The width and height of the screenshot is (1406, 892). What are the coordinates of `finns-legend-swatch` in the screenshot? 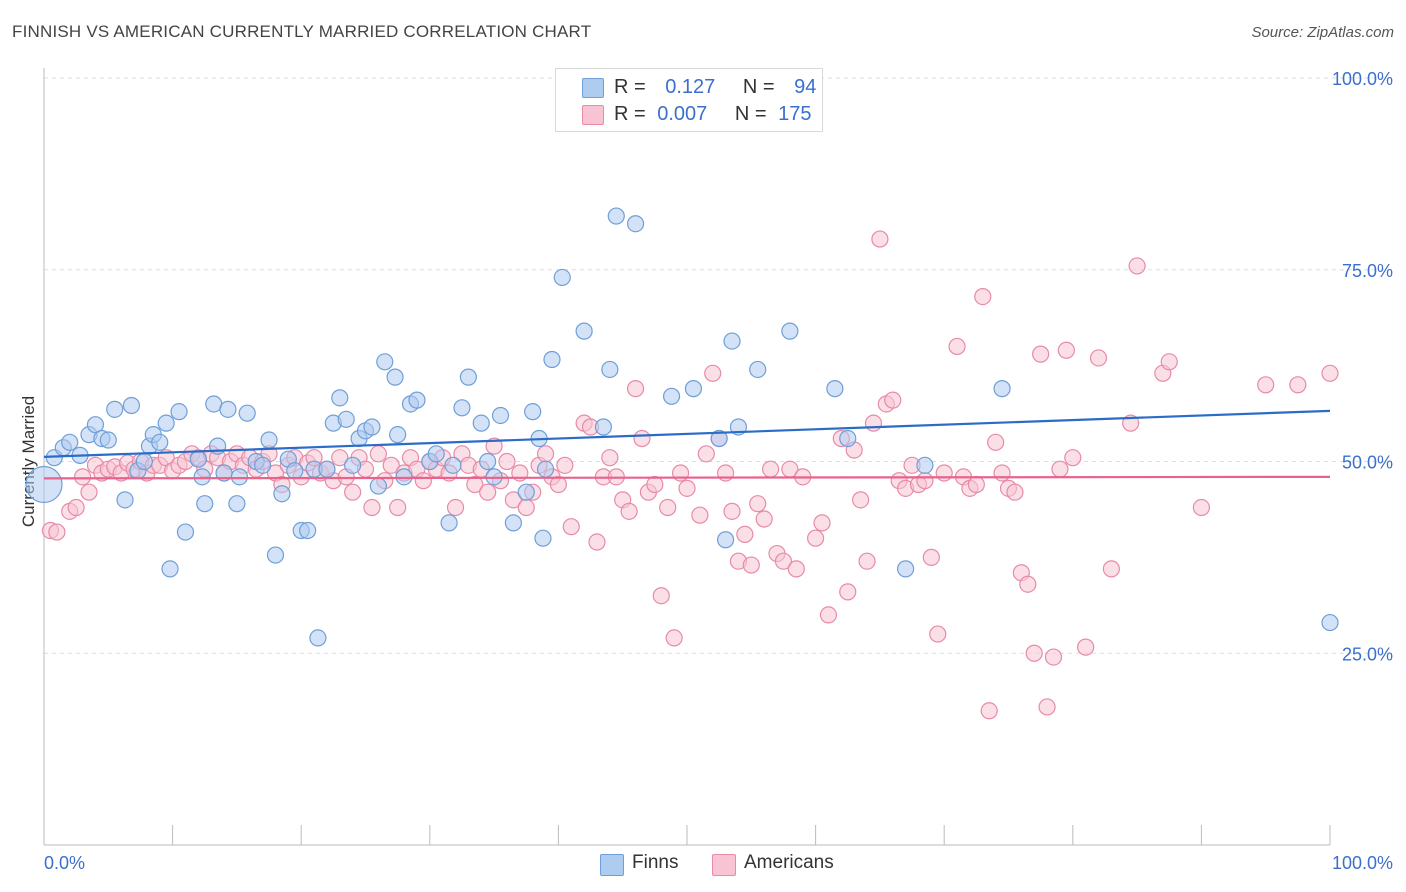 It's located at (612, 865).